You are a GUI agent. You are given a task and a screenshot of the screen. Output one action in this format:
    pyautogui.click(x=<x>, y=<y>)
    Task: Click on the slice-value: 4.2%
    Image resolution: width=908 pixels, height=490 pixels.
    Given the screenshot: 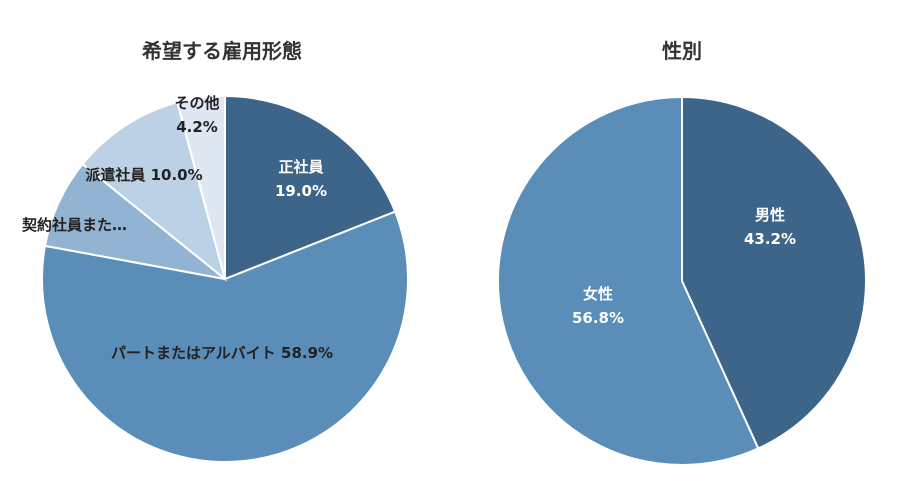 What is the action you would take?
    pyautogui.click(x=197, y=127)
    